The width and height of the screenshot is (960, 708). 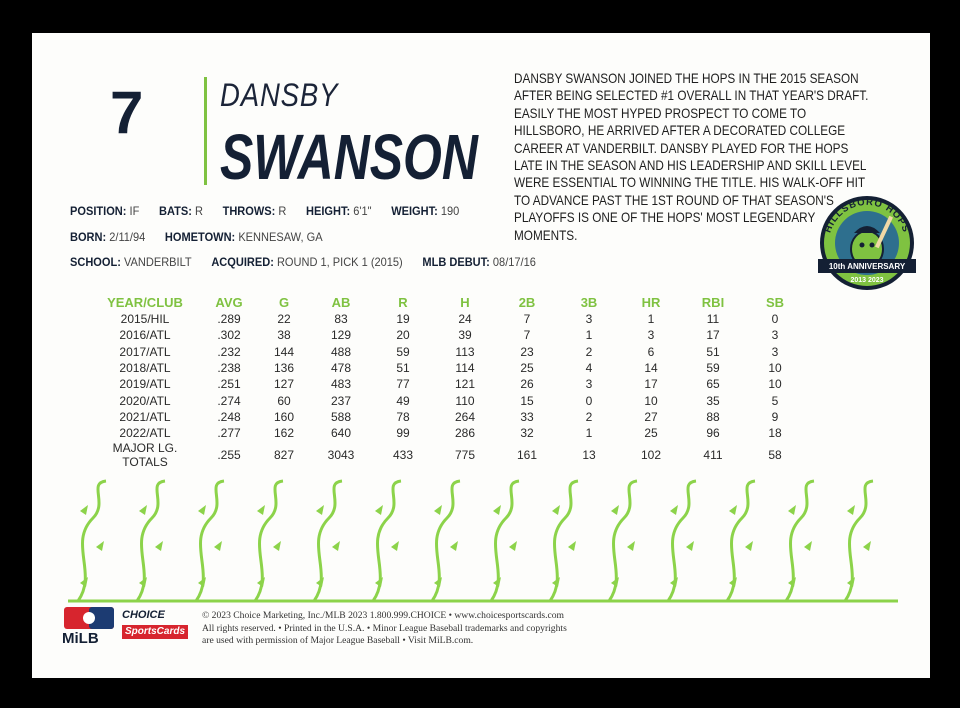 What do you see at coordinates (249, 211) in the screenshot?
I see `throws-label: THROWS:` at bounding box center [249, 211].